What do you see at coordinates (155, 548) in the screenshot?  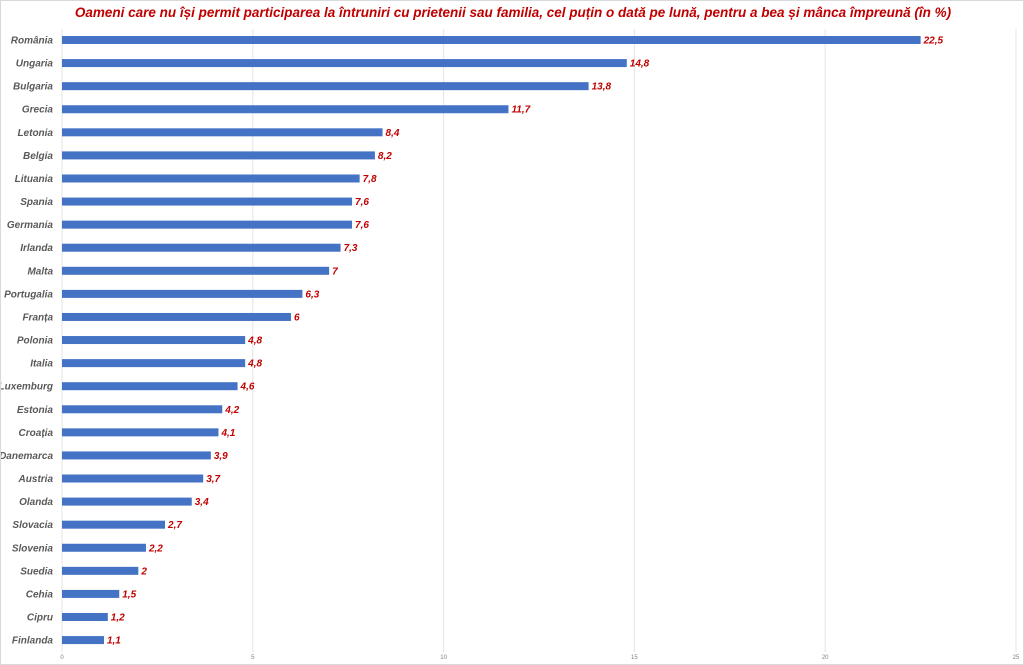 I see `value-label: 2,2` at bounding box center [155, 548].